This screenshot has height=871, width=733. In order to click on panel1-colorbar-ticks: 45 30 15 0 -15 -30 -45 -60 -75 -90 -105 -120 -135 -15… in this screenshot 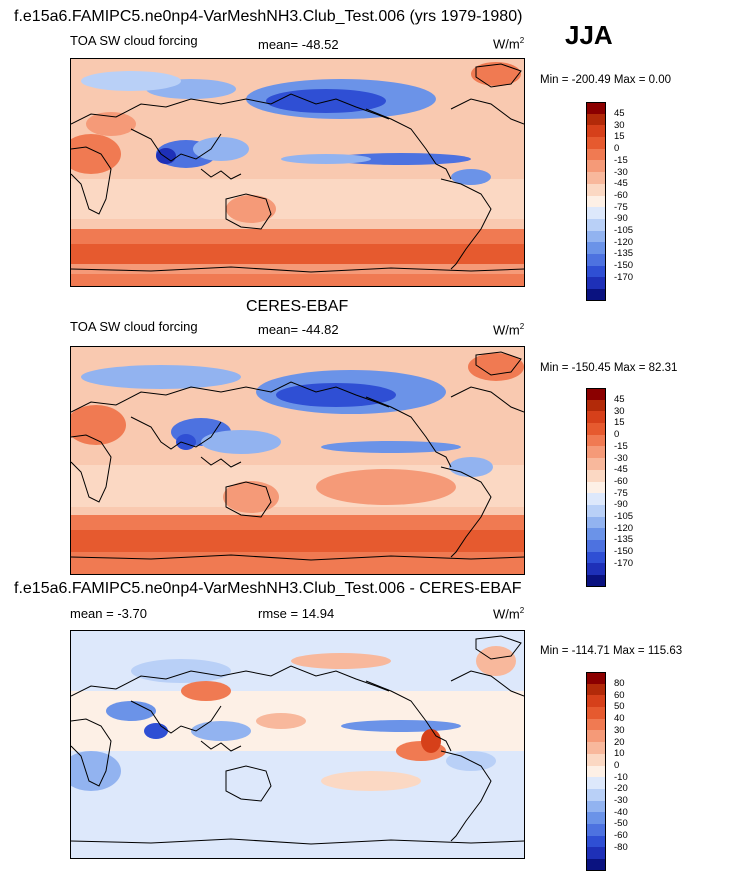, I will do `click(624, 195)`.